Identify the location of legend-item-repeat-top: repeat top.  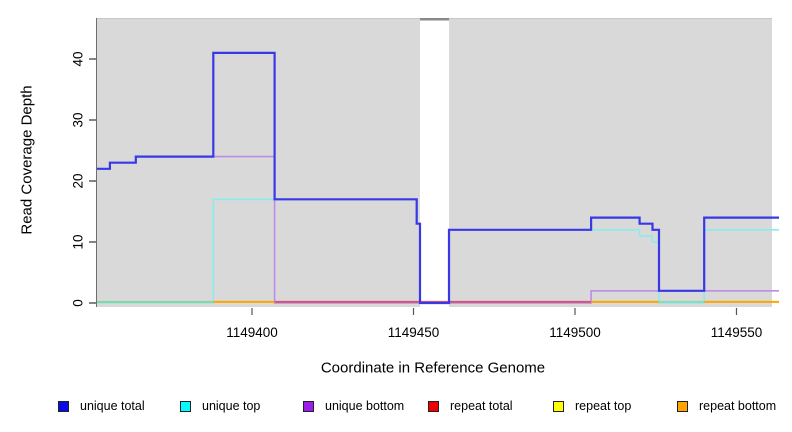
(592, 406).